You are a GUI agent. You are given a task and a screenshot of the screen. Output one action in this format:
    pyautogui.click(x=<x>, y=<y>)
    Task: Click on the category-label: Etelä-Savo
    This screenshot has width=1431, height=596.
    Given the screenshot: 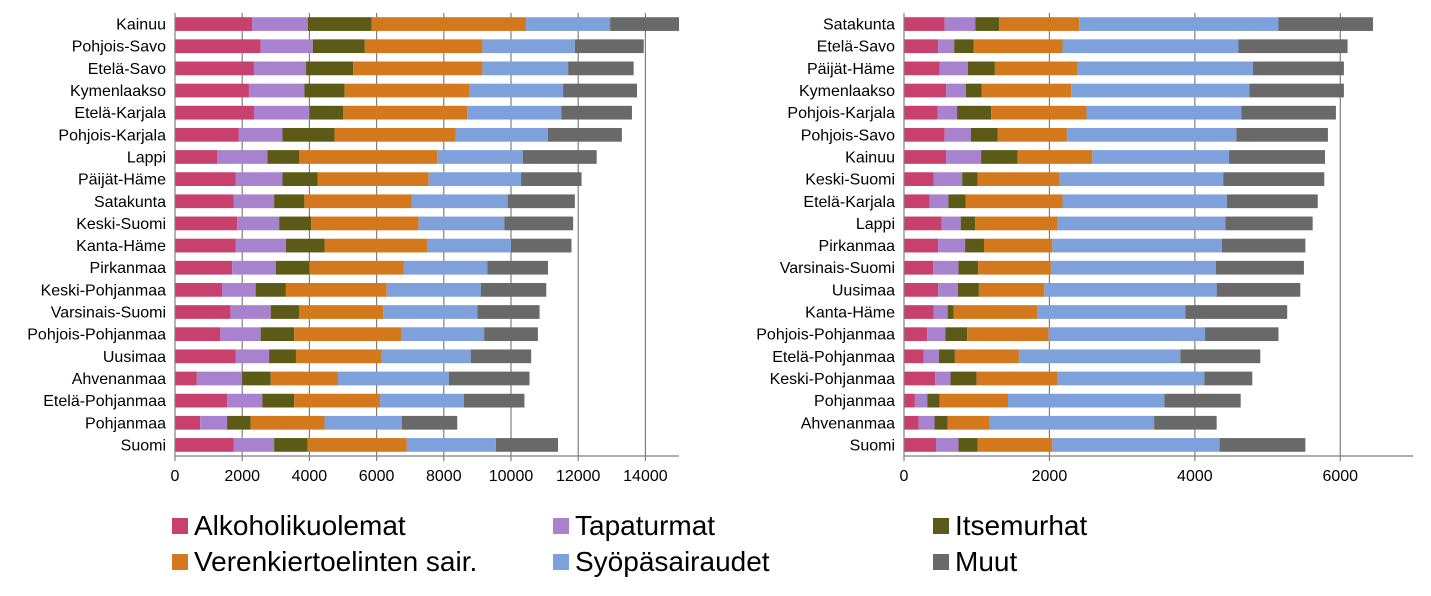 What is the action you would take?
    pyautogui.click(x=856, y=47)
    